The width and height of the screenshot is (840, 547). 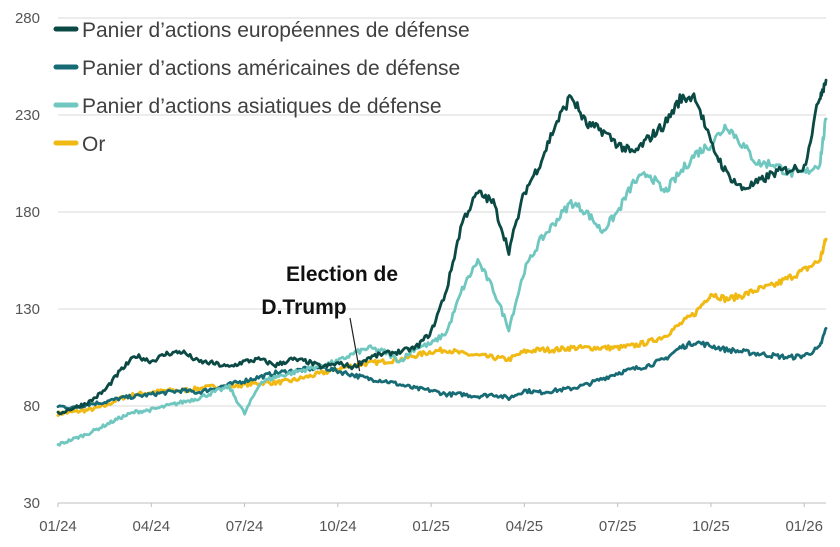 What do you see at coordinates (152, 526) in the screenshot?
I see `x-tick-label: 04/24` at bounding box center [152, 526].